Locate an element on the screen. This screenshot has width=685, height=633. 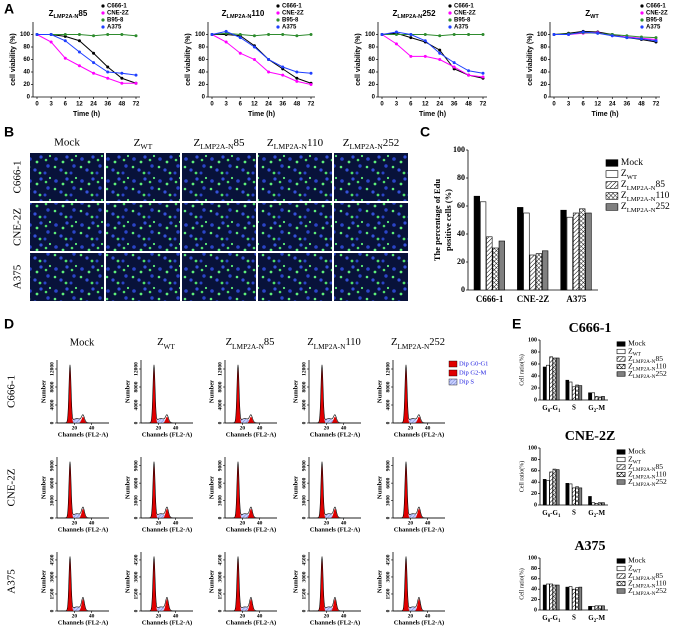
x-axis-label: Time (h) is located at coordinates (604, 114).